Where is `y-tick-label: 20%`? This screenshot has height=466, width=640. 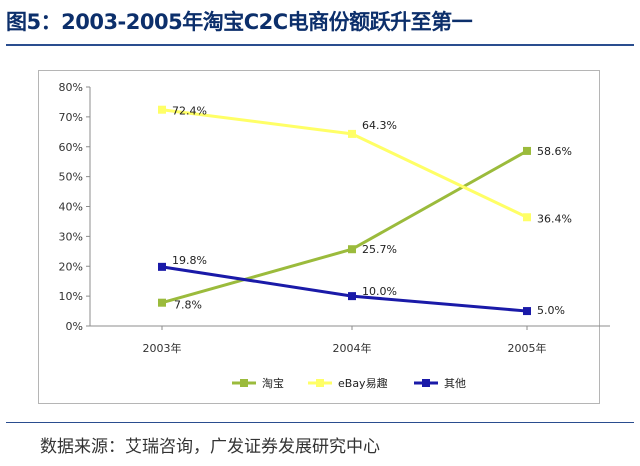
y-tick-label: 20% is located at coordinates (71, 266).